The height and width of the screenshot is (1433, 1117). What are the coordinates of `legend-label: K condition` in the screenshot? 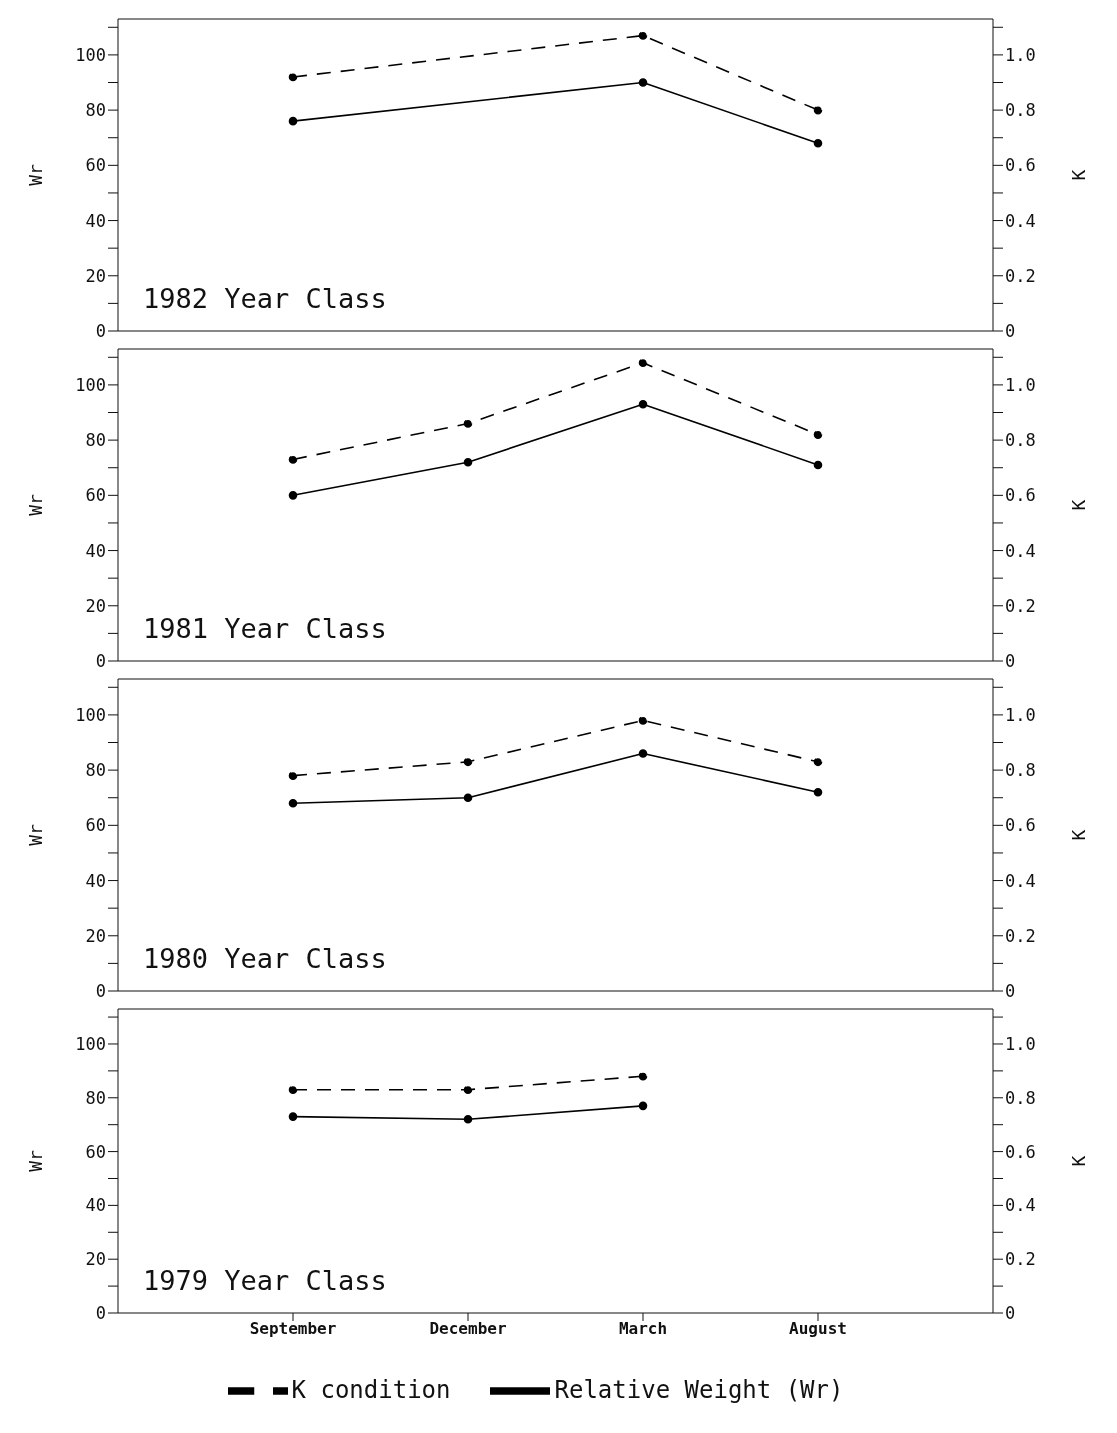 It's located at (371, 1390).